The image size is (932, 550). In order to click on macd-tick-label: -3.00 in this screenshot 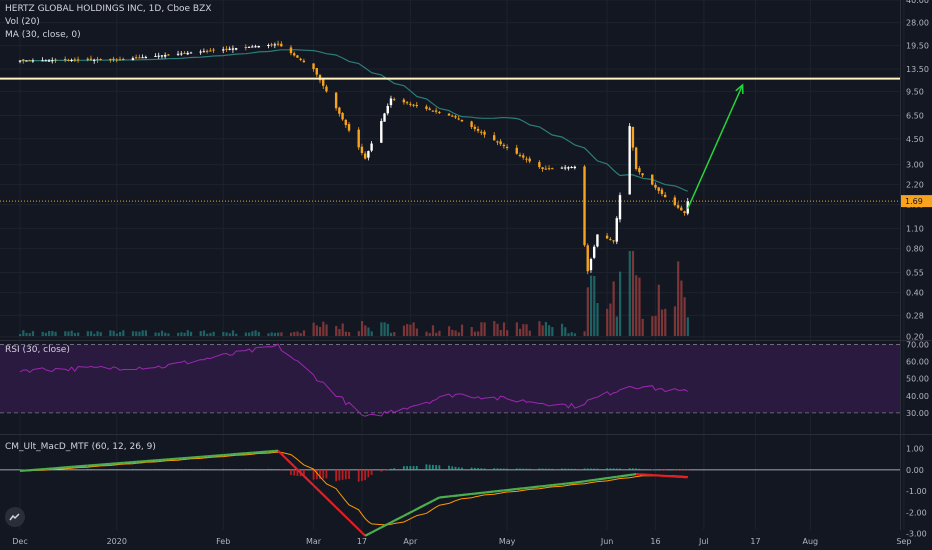, I will do `click(916, 534)`.